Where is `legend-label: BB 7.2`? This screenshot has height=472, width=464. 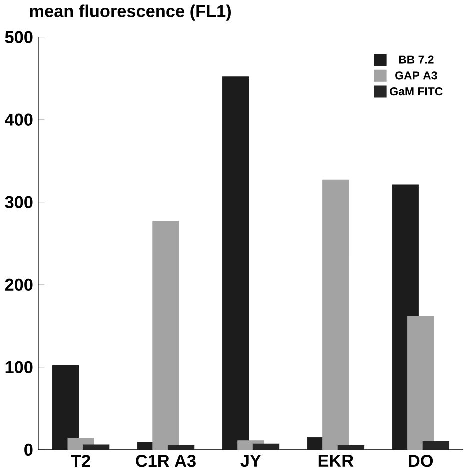
legend-label: BB 7.2 is located at coordinates (417, 60).